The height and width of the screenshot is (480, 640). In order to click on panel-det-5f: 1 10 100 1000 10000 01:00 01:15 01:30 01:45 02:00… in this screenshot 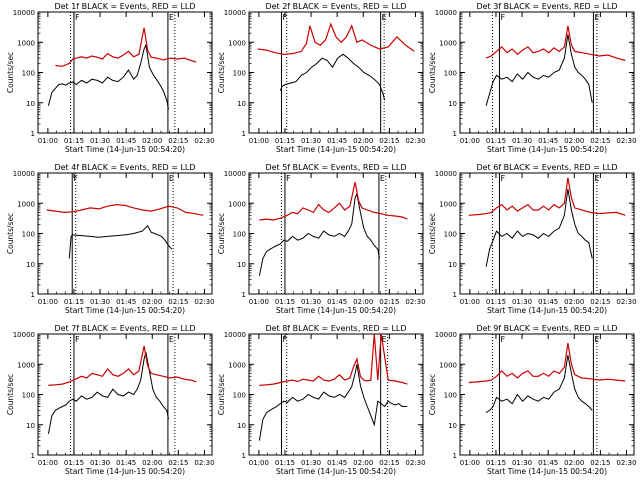, I will do `click(321, 239)`.